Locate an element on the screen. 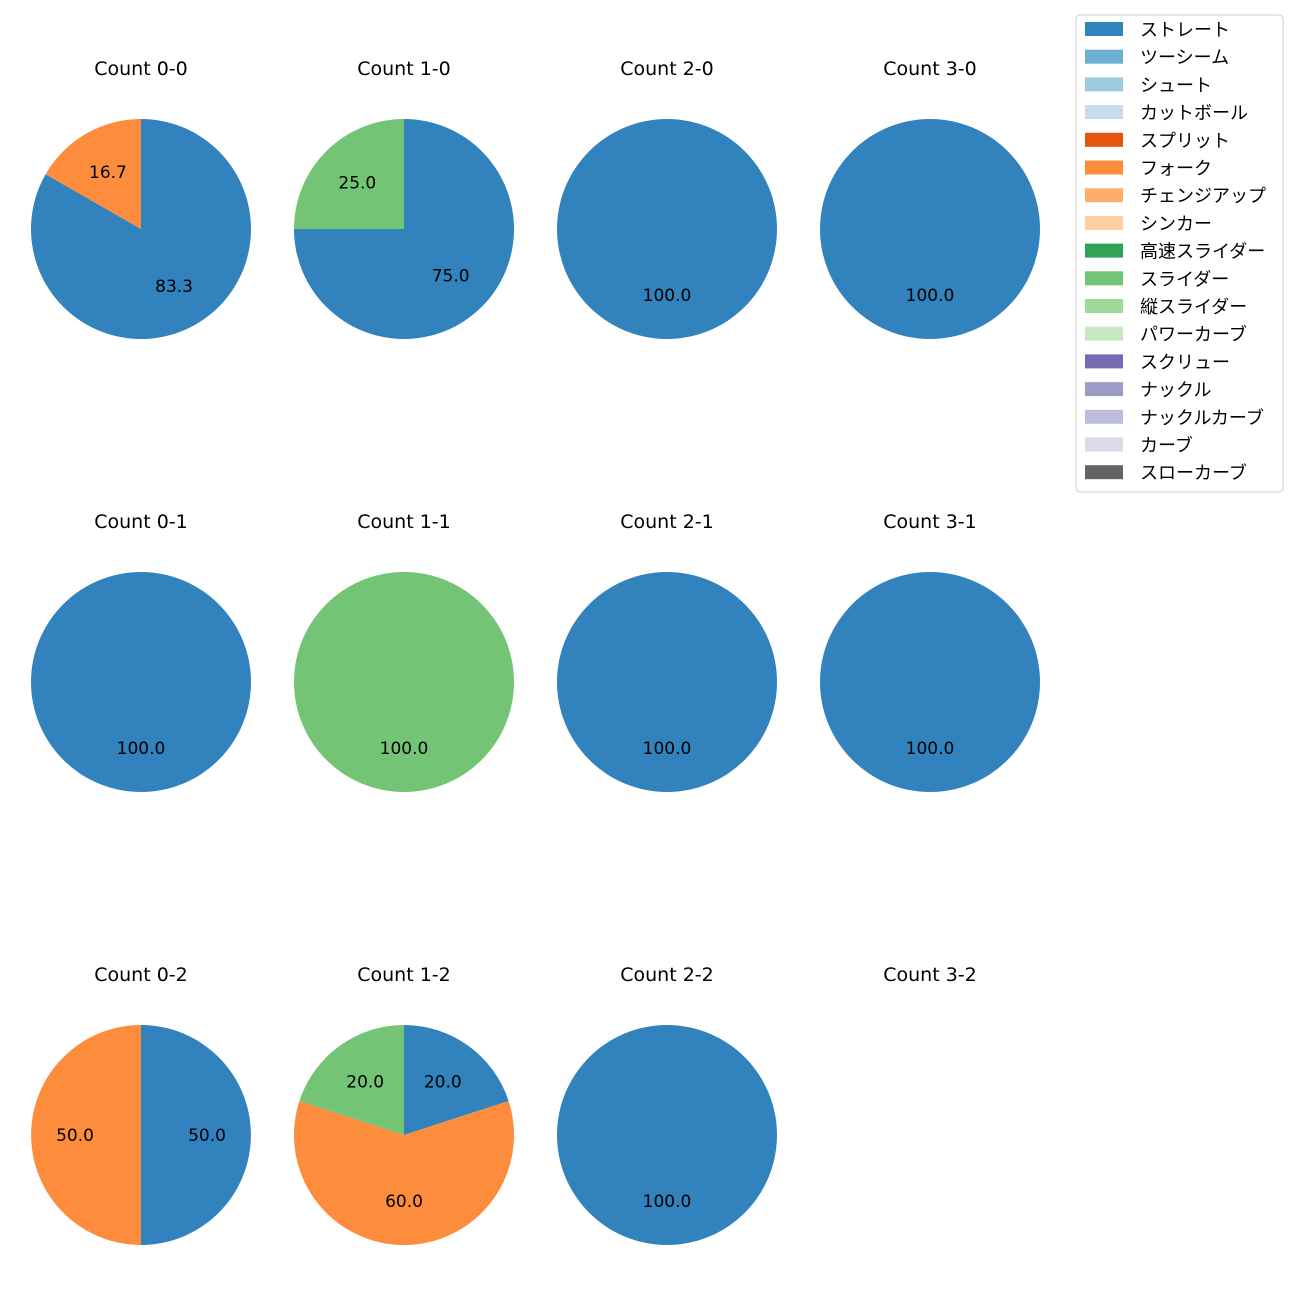 The width and height of the screenshot is (1300, 1300). legend-label: チェンジアップ is located at coordinates (1203, 196).